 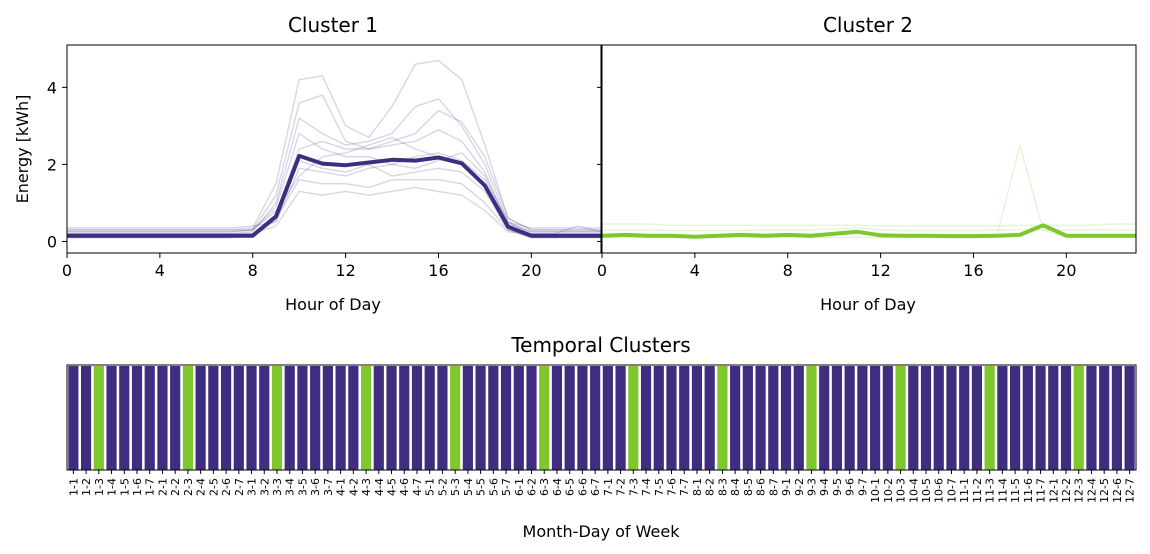 I want to click on temporal-tick-label: 12-4, so click(x=1091, y=490).